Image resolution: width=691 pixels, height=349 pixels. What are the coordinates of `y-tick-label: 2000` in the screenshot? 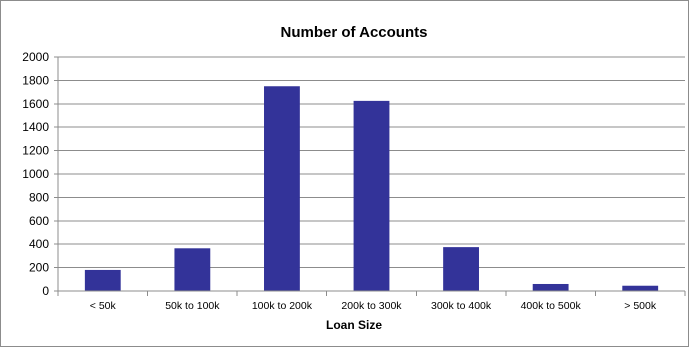 It's located at (35, 57).